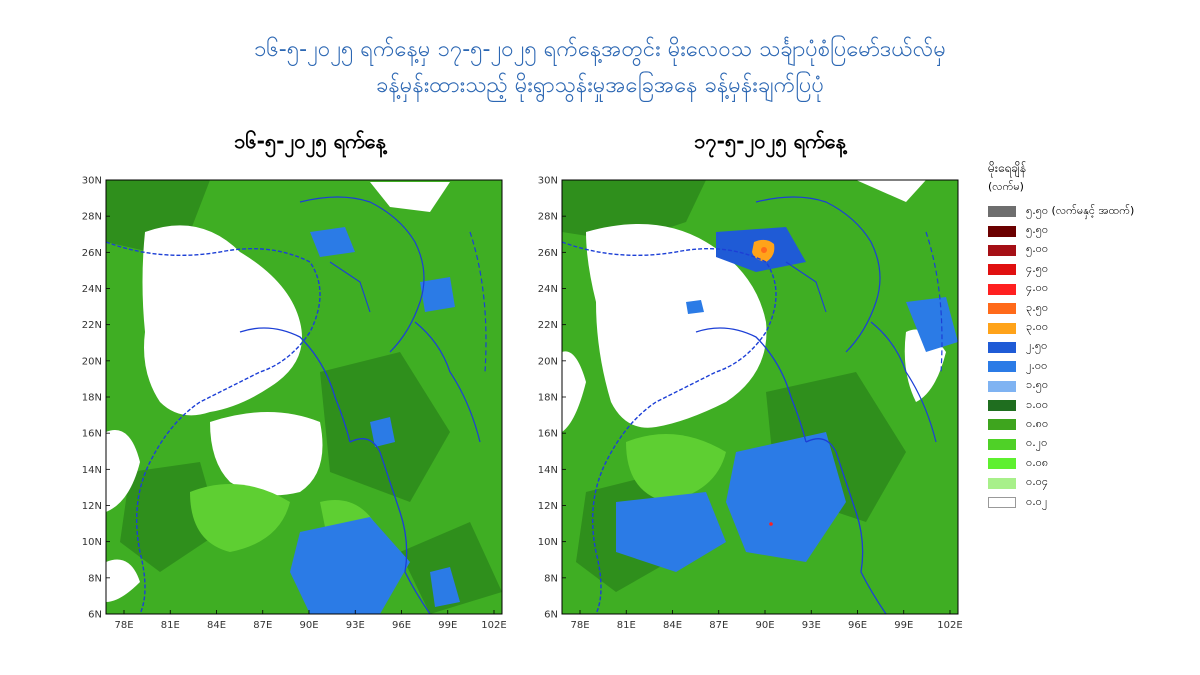 The width and height of the screenshot is (1200, 675). Describe the element at coordinates (1037, 268) in the screenshot. I see `legend-label: ၄.၅၀` at that location.